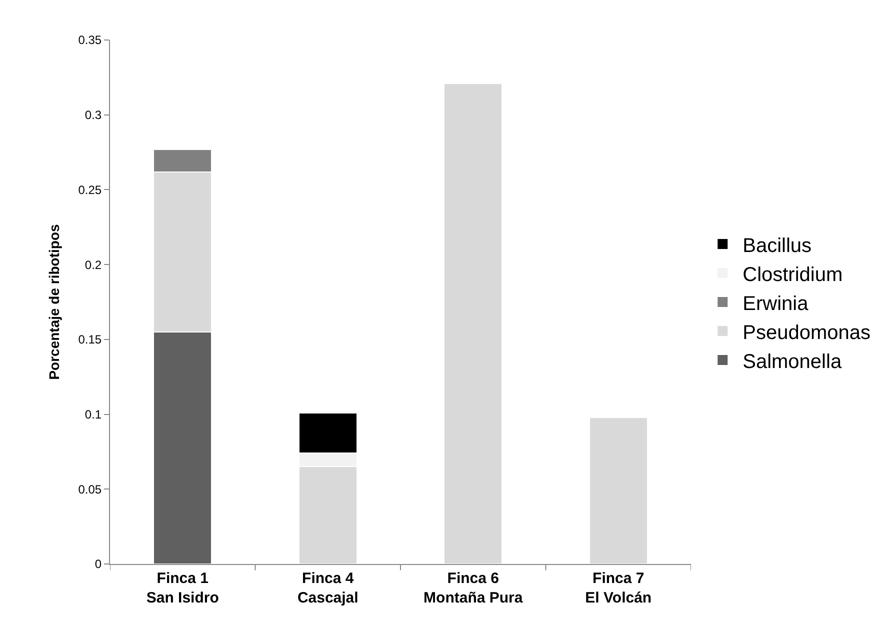 The width and height of the screenshot is (888, 634). Describe the element at coordinates (93, 414) in the screenshot. I see `y-tick-label: 0.1` at that location.